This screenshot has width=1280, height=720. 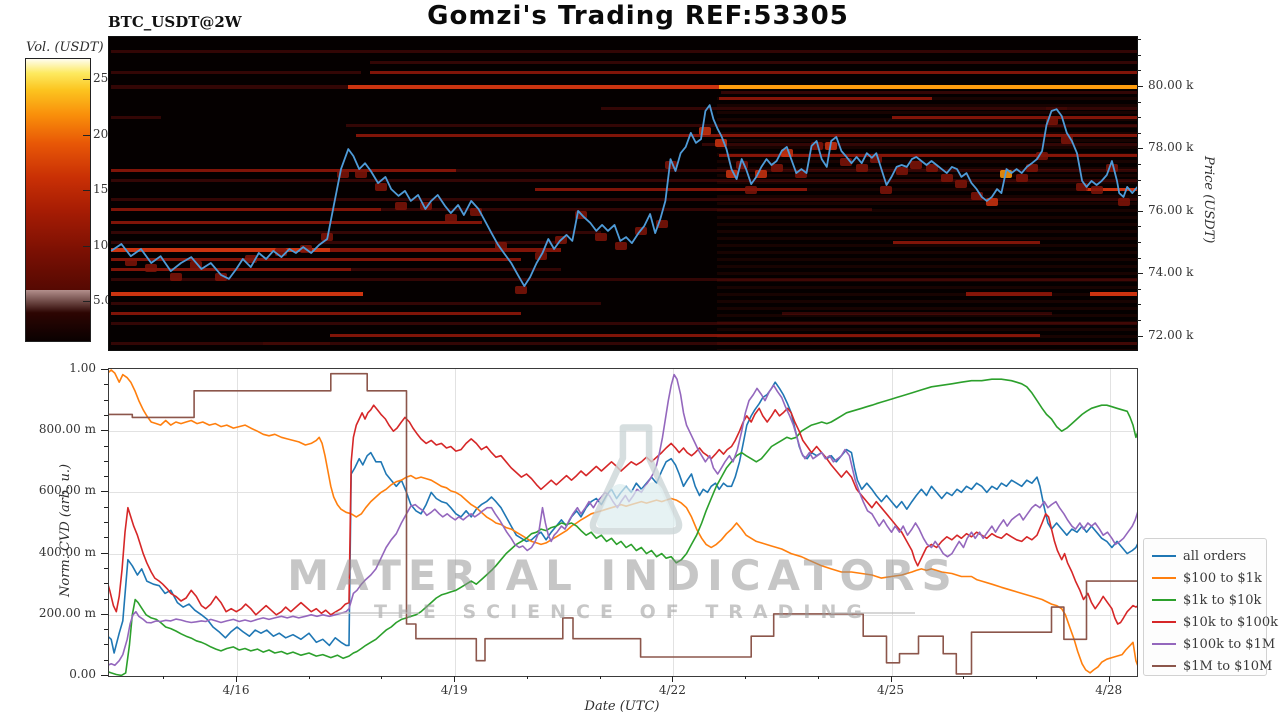 What do you see at coordinates (1222, 600) in the screenshot?
I see `legend-item-label: $1k to $10k` at bounding box center [1222, 600].